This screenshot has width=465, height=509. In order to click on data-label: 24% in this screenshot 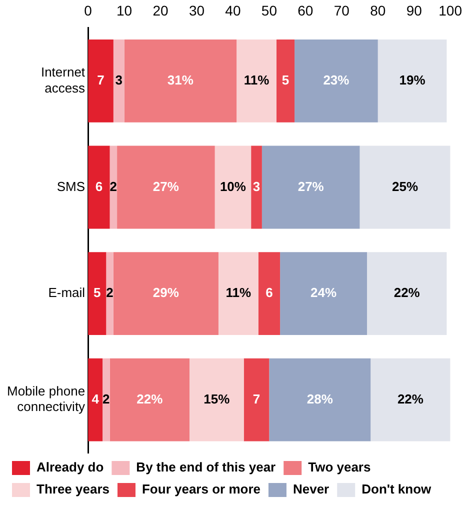, I will do `click(323, 292)`.